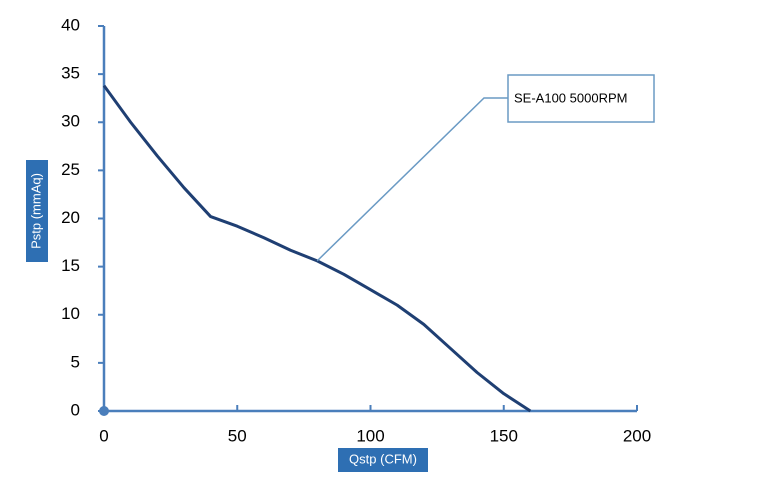 The image size is (768, 504). Describe the element at coordinates (370, 435) in the screenshot. I see `x-tick-label: 100` at that location.